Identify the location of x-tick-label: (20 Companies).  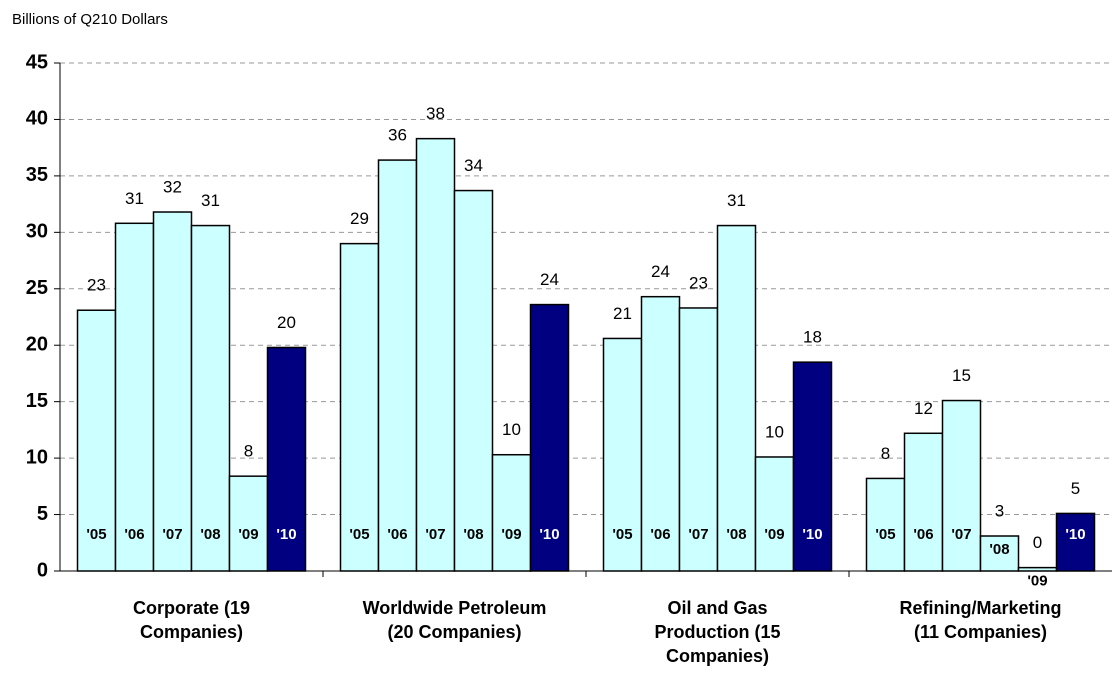
(454, 632).